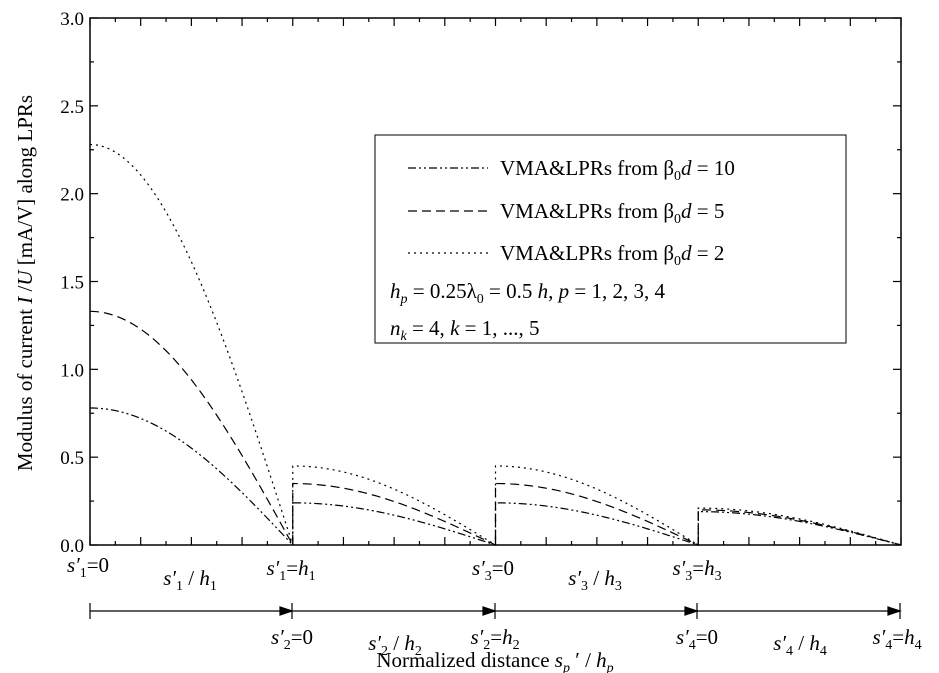 The image size is (939, 673). I want to click on annot-s3-h3-ratio: s′3 / h3, so click(595, 580).